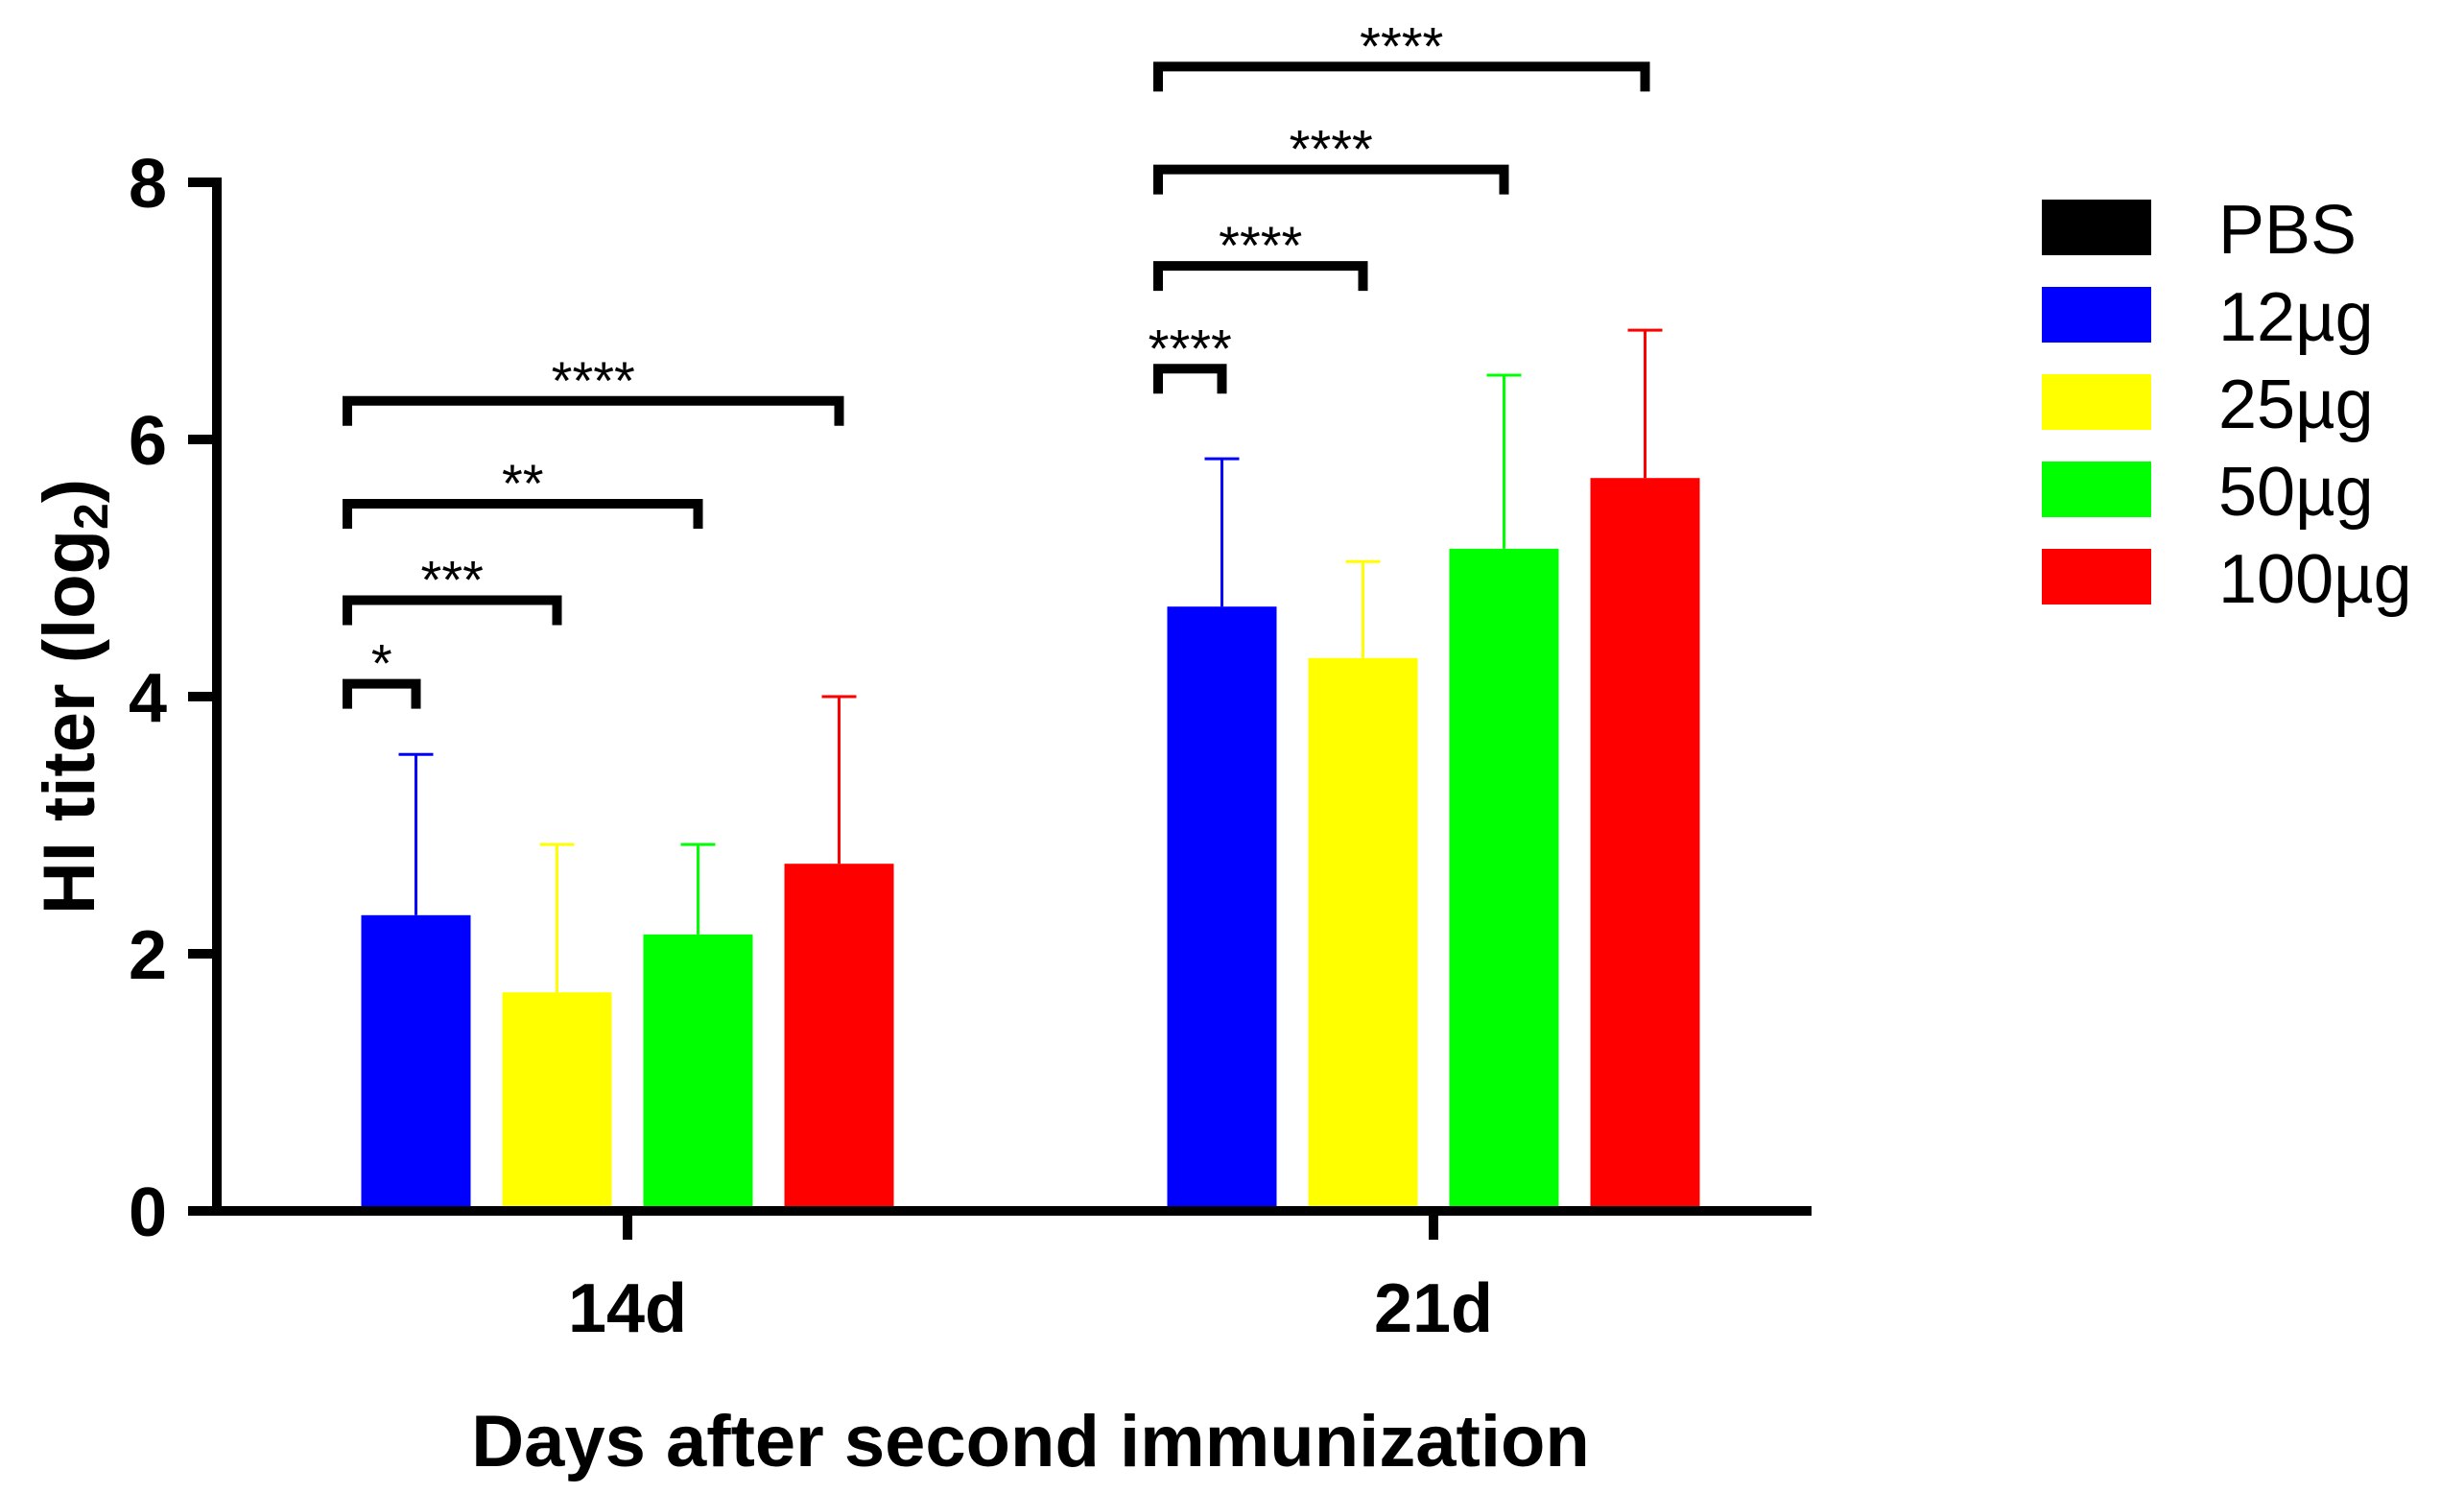 This screenshot has height=1493, width=2464. I want to click on significance-bracket-21d-50-g: ****, so click(1331, 157).